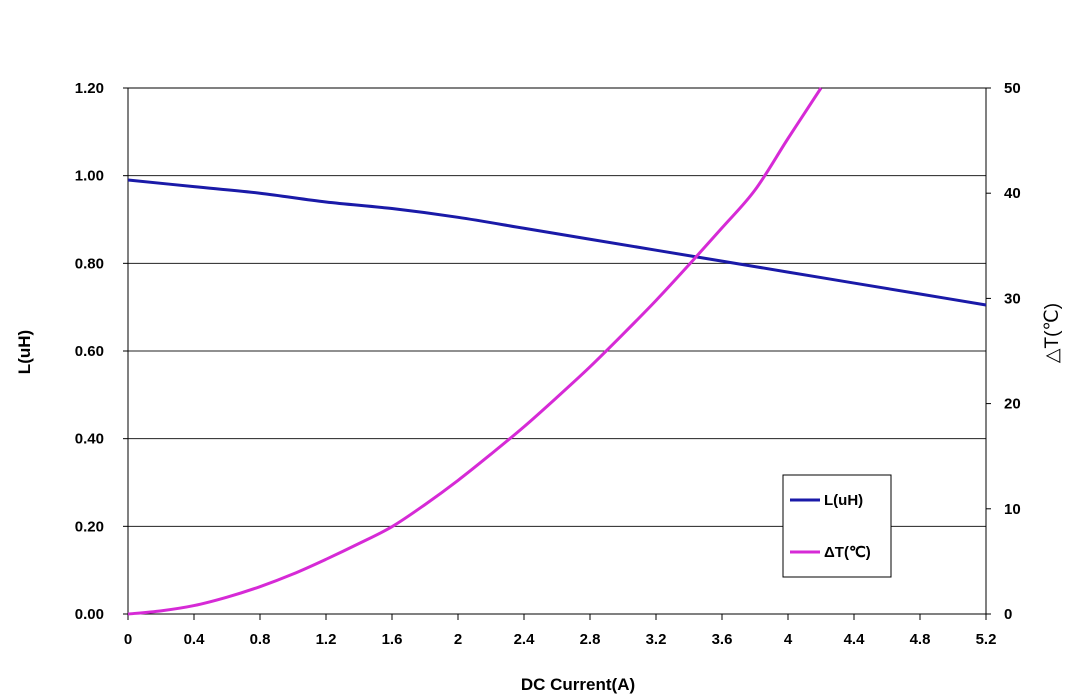 This screenshot has width=1078, height=700. What do you see at coordinates (986, 639) in the screenshot?
I see `x-tick-label-13: 5.2` at bounding box center [986, 639].